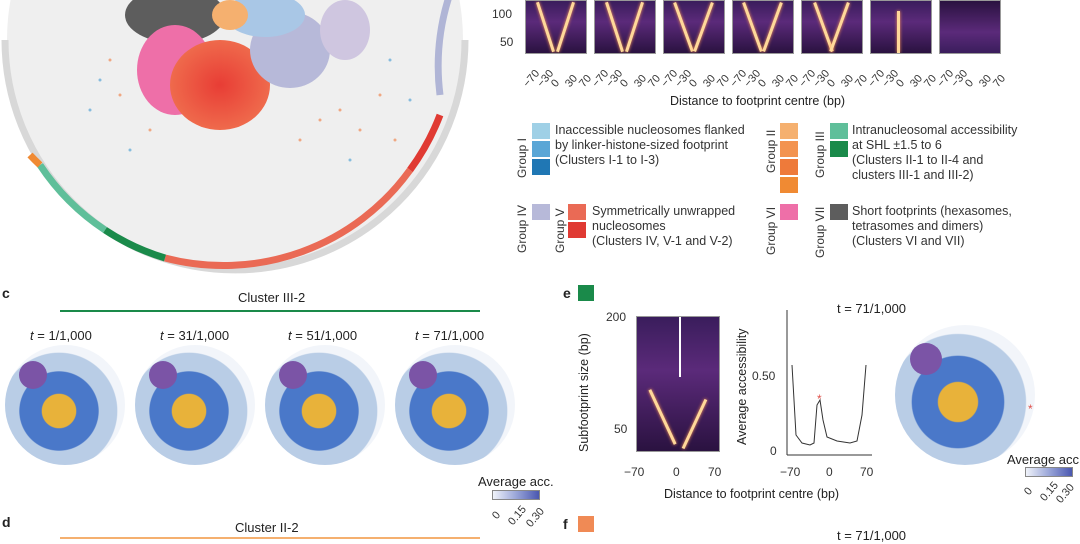 The height and width of the screenshot is (544, 1080). What do you see at coordinates (345, 30) in the screenshot?
I see `cluster-group4b` at bounding box center [345, 30].